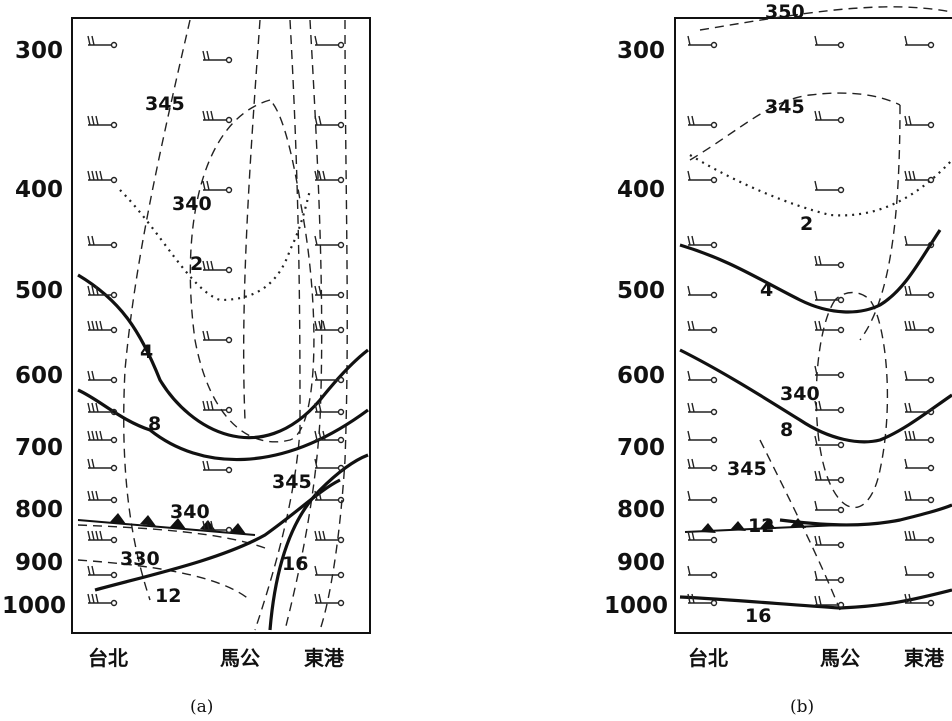 Image resolution: width=952 pixels, height=721 pixels. What do you see at coordinates (39, 190) in the screenshot?
I see `y-tick-400: 400` at bounding box center [39, 190].